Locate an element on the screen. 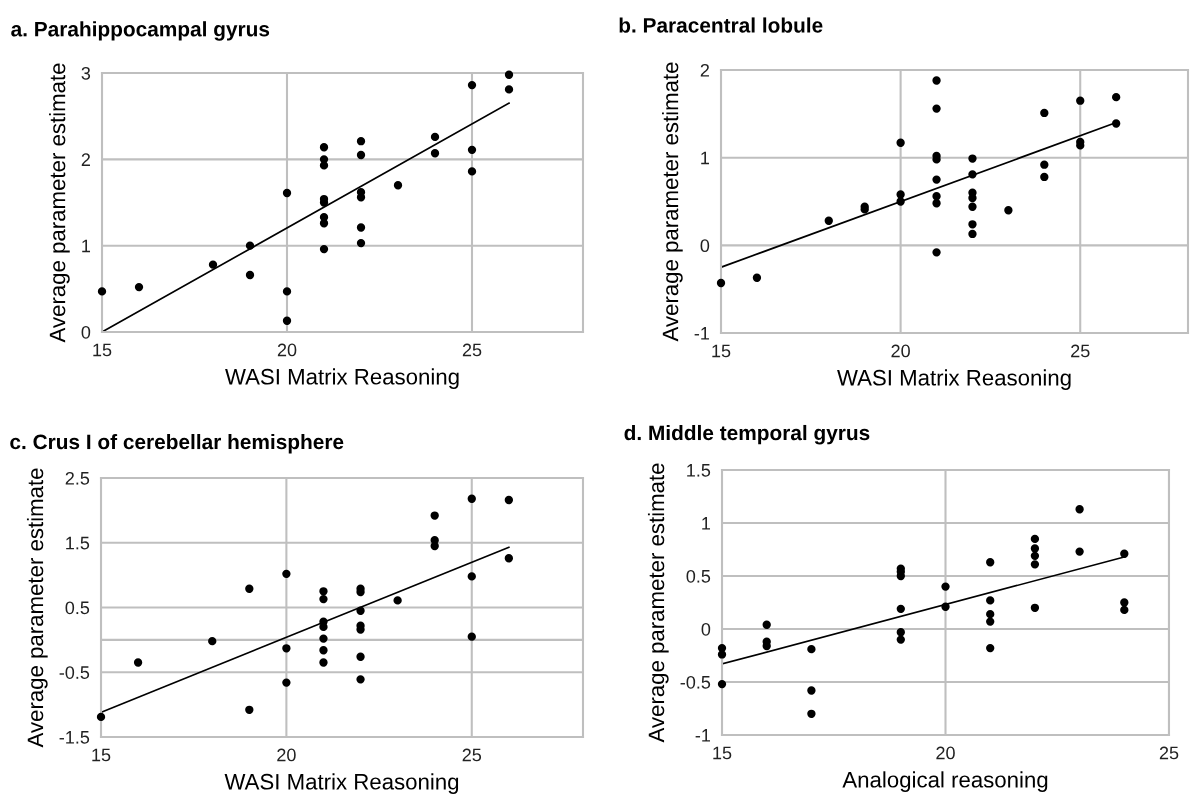 This screenshot has width=1196, height=805. x-axis-title: Analogical reasoning is located at coordinates (945, 781).